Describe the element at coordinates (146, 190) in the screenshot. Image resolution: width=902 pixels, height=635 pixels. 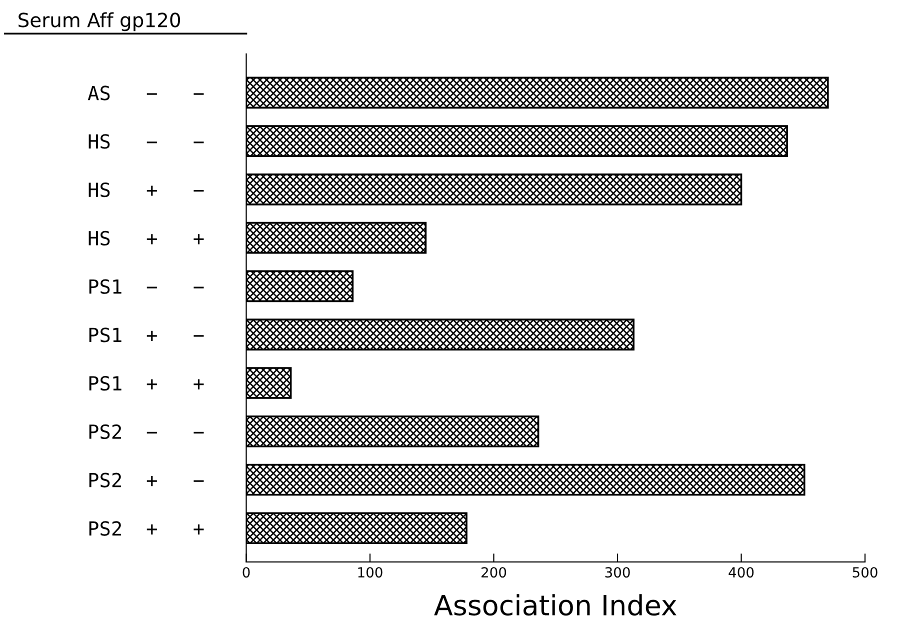
I see `y-tick-label: HS + −` at that location.